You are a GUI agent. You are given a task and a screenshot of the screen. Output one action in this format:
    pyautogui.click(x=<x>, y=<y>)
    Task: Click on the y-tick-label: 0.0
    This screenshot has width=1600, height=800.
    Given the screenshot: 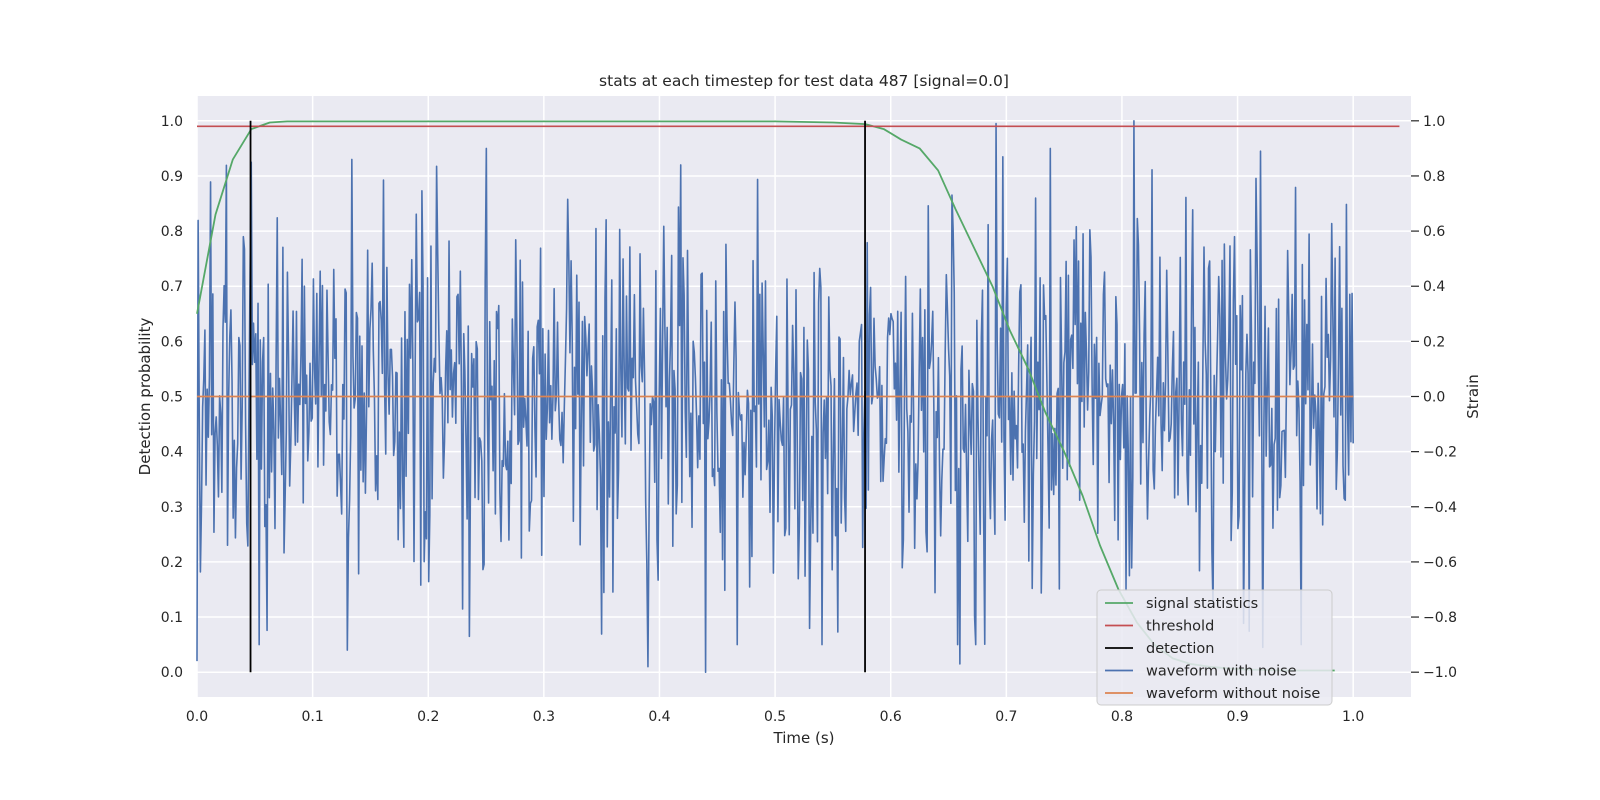 What is the action you would take?
    pyautogui.click(x=172, y=673)
    